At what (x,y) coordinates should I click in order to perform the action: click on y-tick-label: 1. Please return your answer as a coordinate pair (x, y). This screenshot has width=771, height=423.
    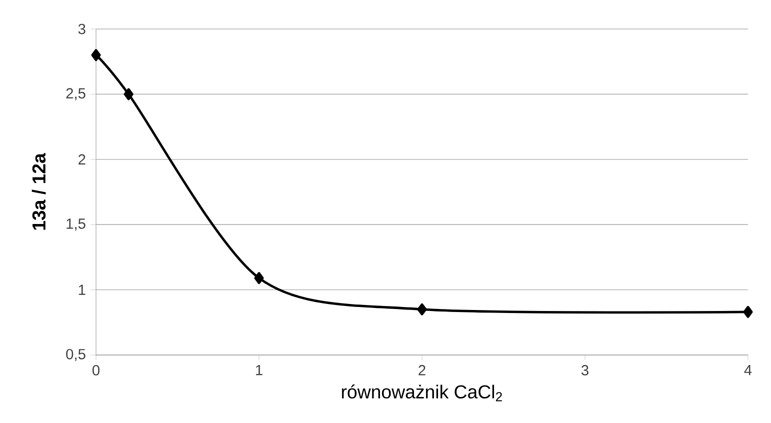
    Looking at the image, I should click on (82, 289).